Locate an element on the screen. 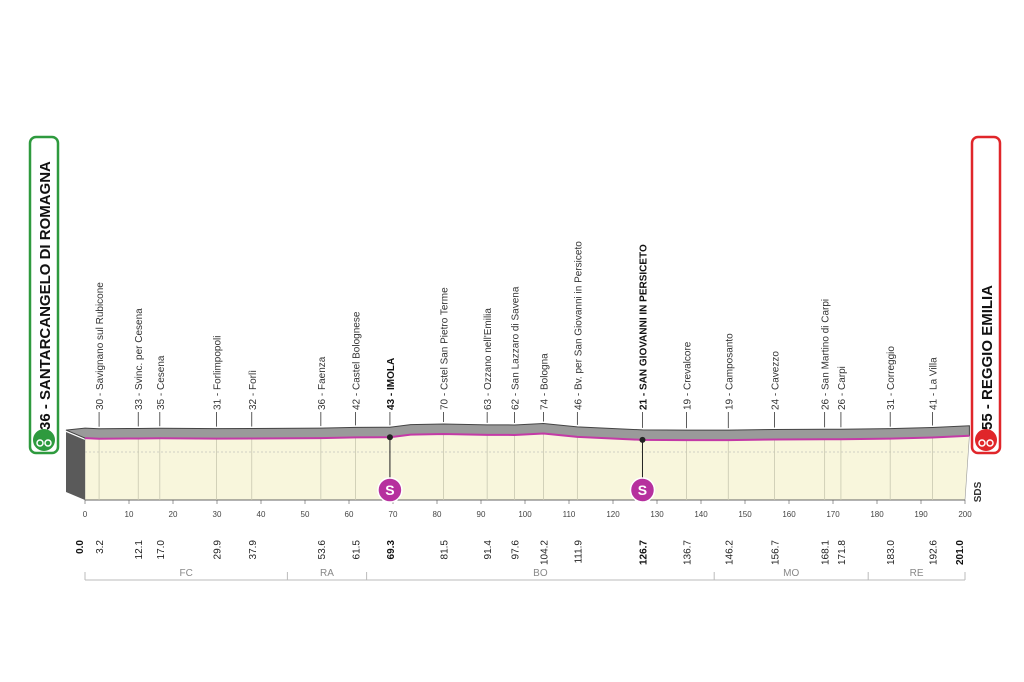 This screenshot has width=1024, height=682. axis-tick-label: 30 is located at coordinates (217, 514).